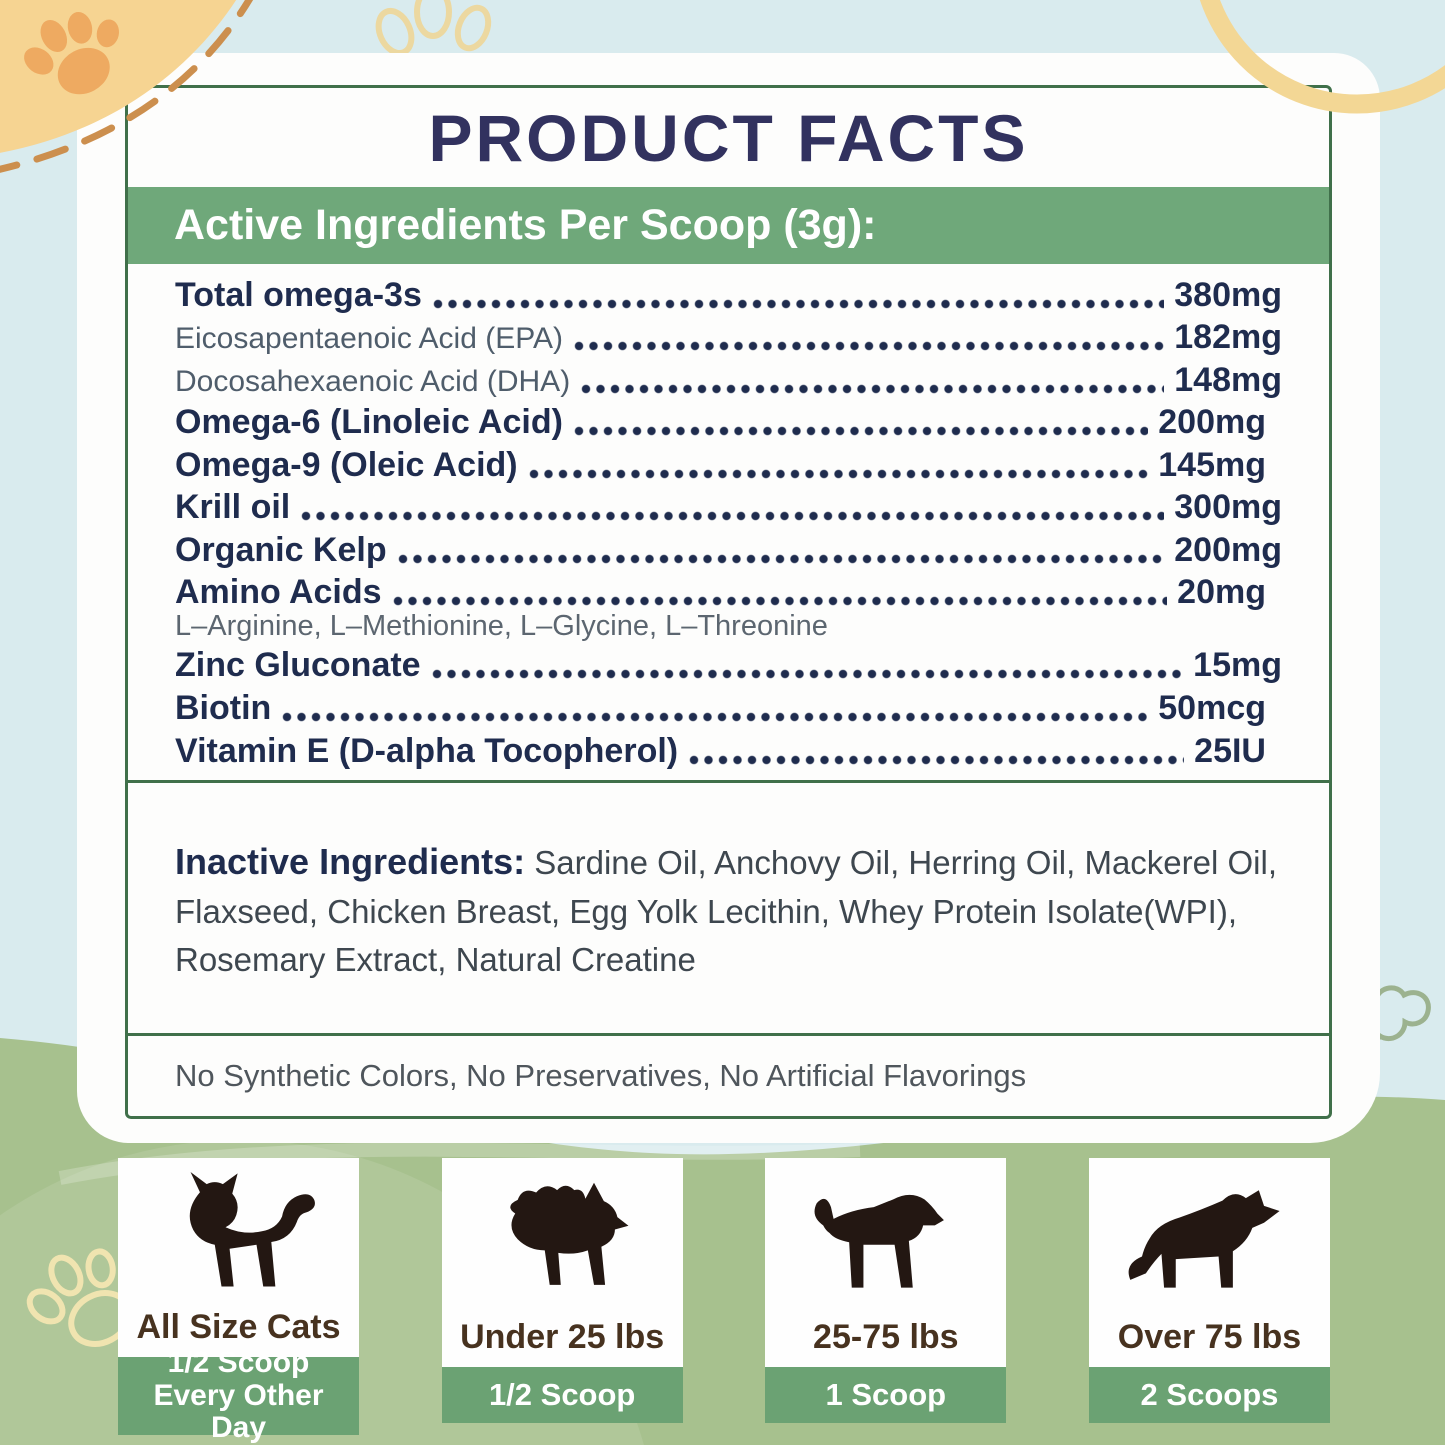 The width and height of the screenshot is (1445, 1445). What do you see at coordinates (238, 1233) in the screenshot?
I see `cat-icon` at bounding box center [238, 1233].